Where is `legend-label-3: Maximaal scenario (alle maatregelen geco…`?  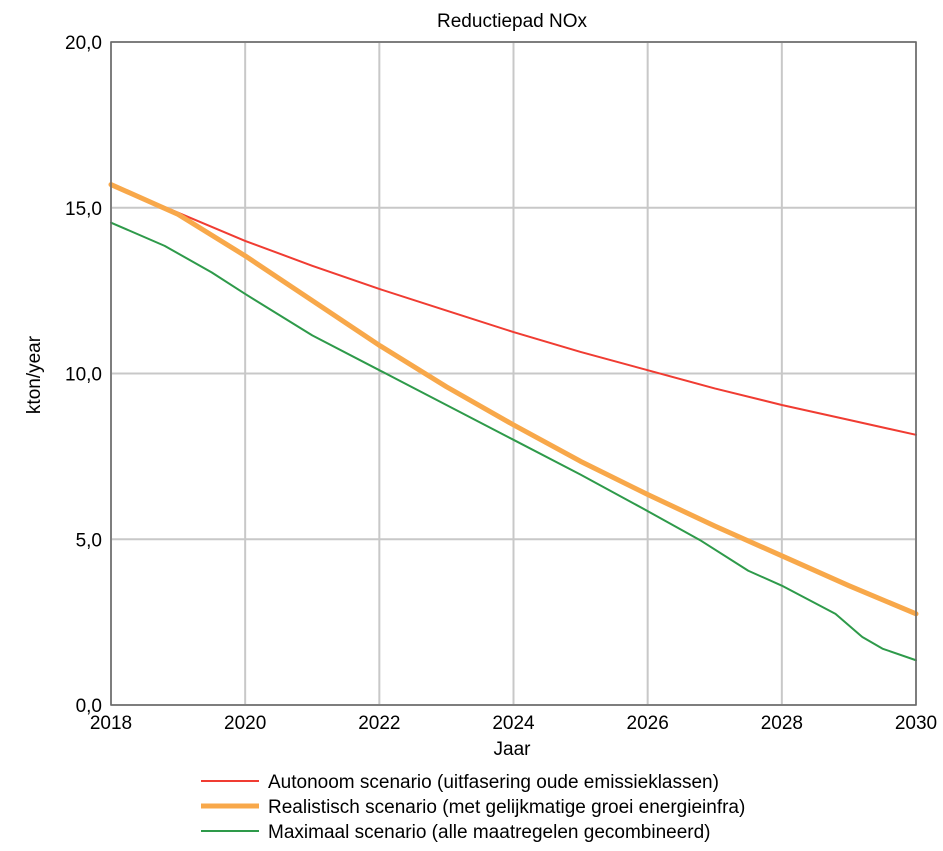 legend-label-3: Maximaal scenario (alle maatregelen geco… is located at coordinates (489, 832).